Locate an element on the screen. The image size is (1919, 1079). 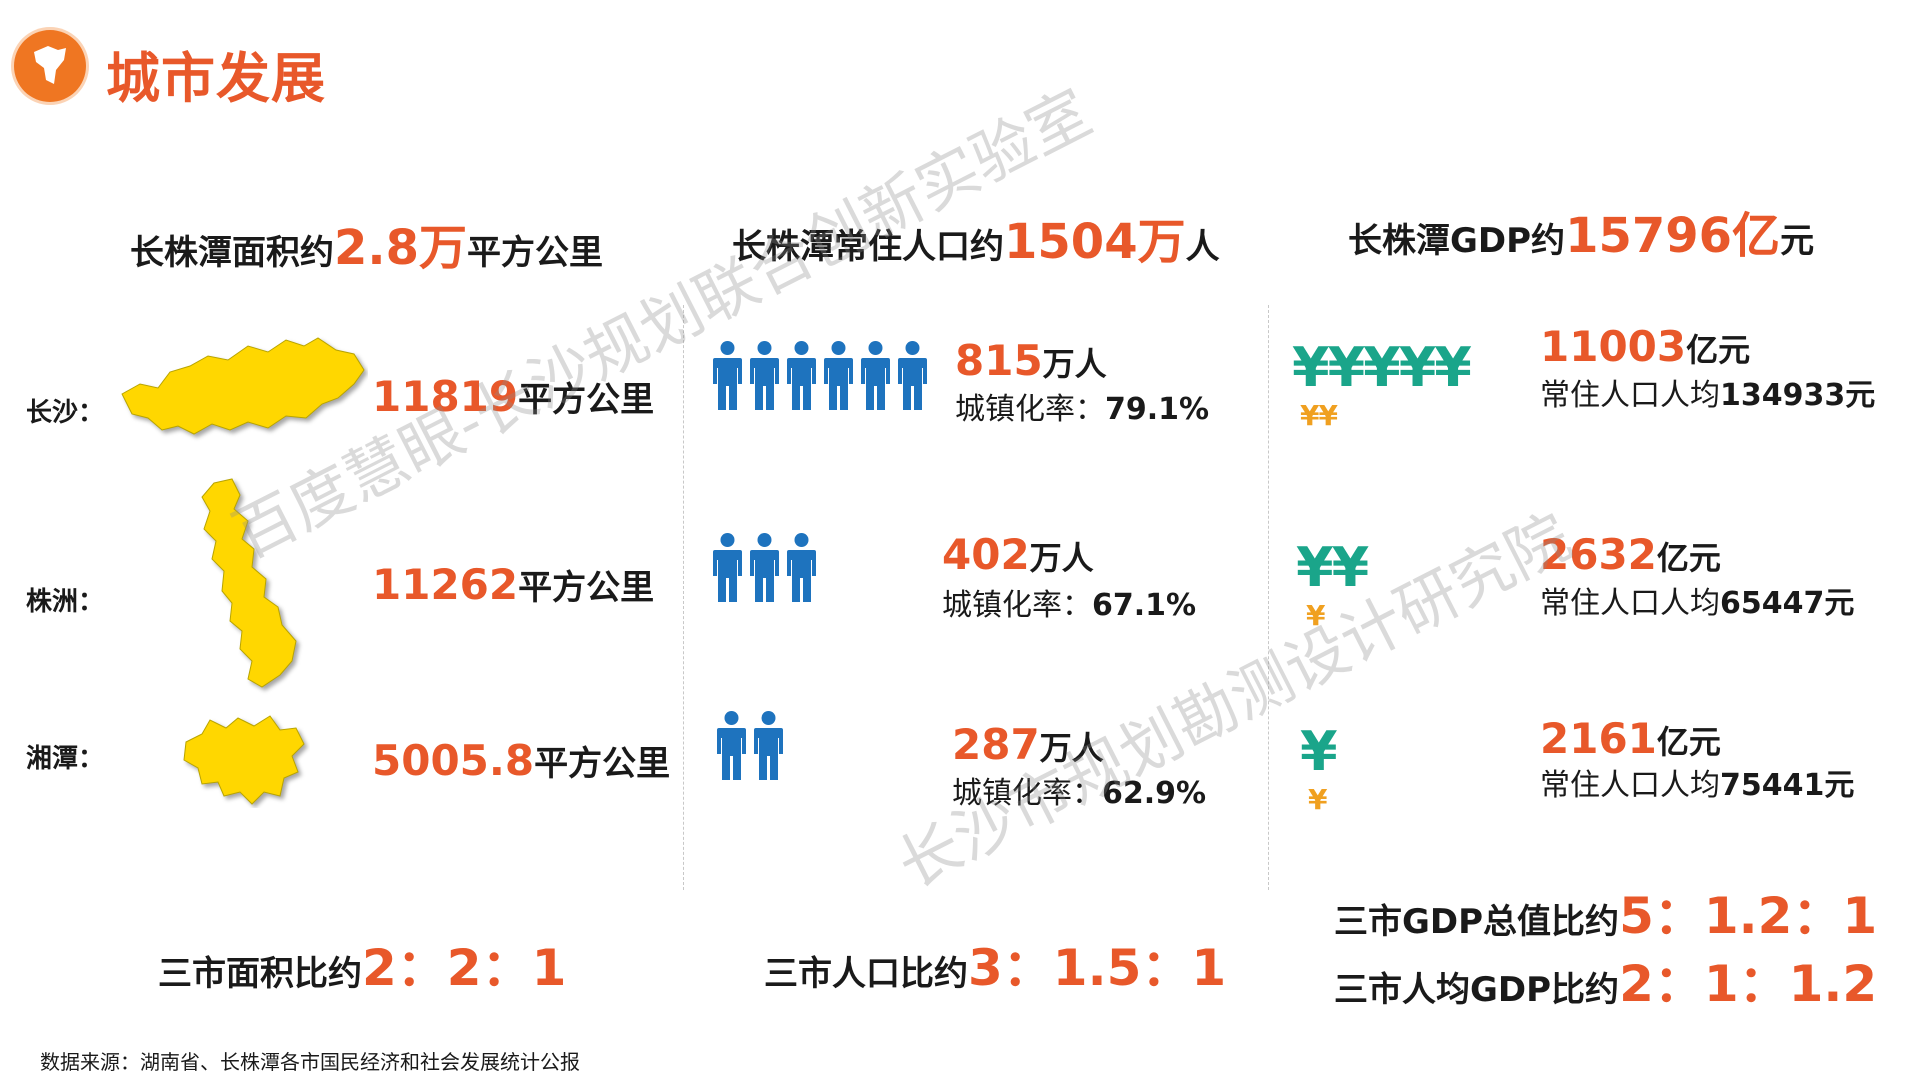
map-logo-icon is located at coordinates (50, 66).